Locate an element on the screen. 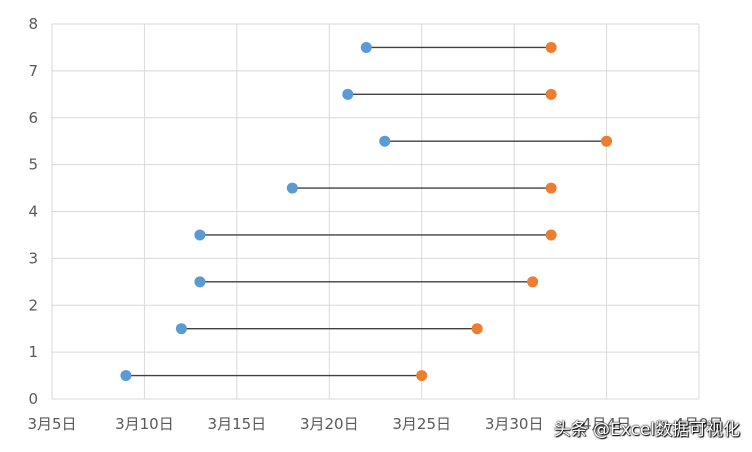  y-tick-label: 4 is located at coordinates (33, 212).